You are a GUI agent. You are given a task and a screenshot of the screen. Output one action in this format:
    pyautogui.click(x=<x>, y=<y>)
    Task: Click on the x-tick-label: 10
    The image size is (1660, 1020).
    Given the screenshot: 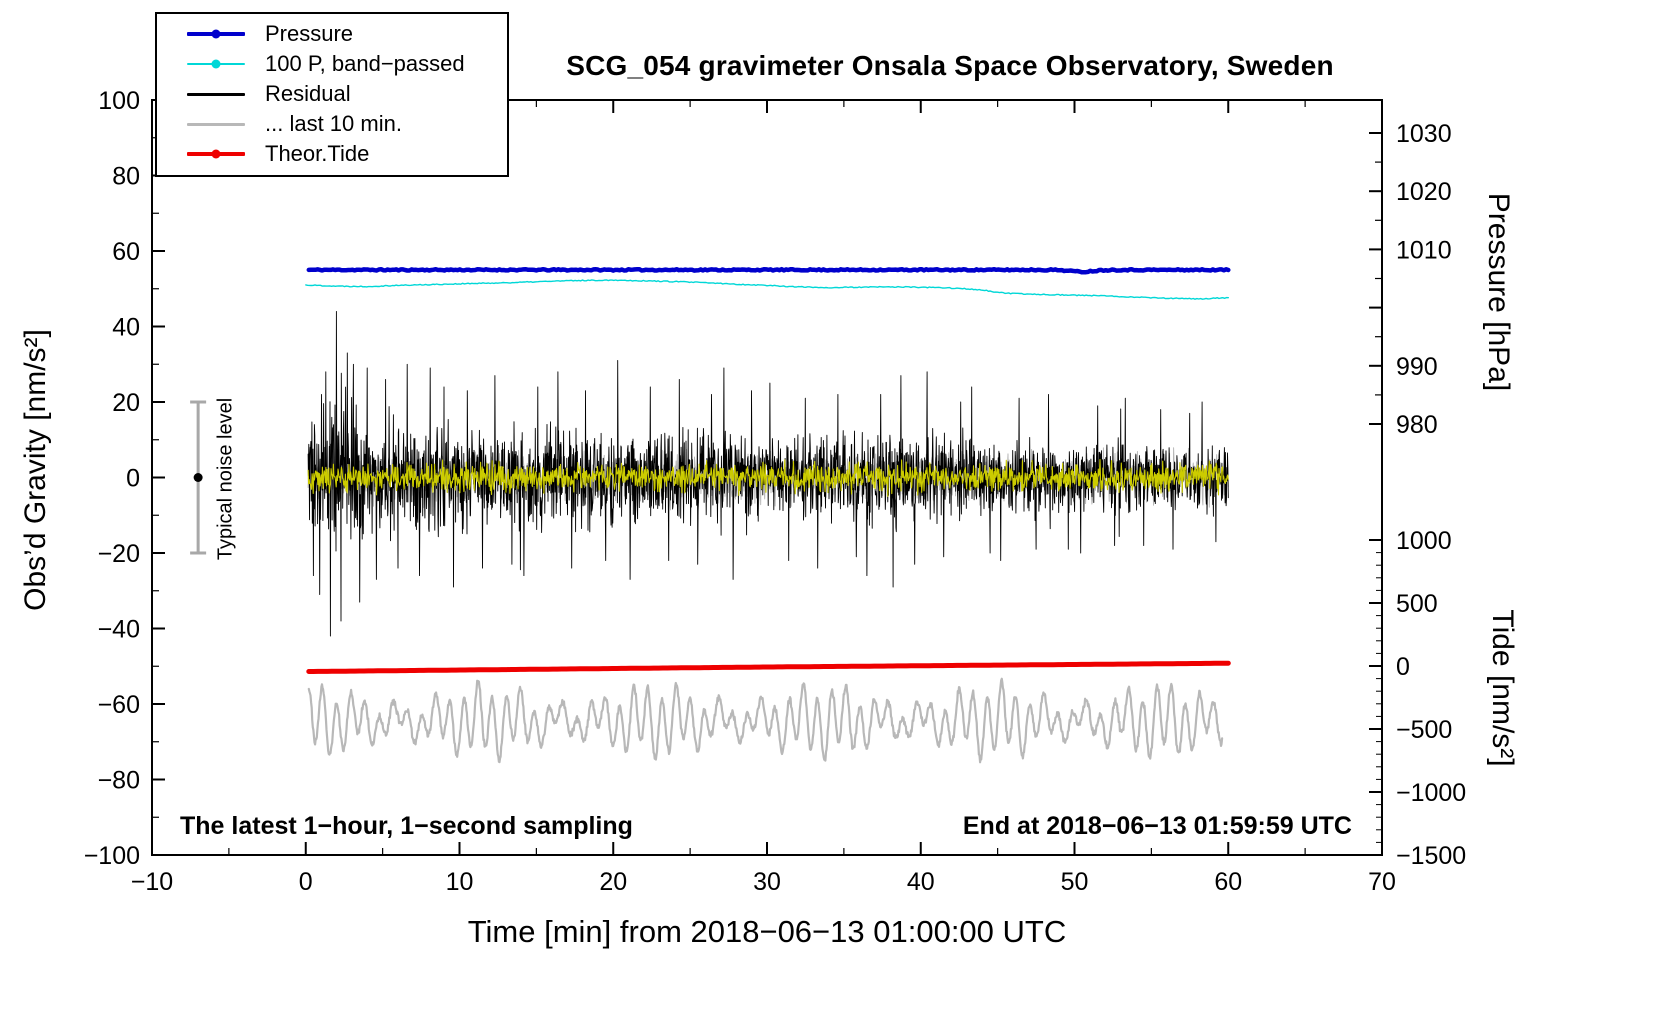 What is the action you would take?
    pyautogui.click(x=460, y=882)
    